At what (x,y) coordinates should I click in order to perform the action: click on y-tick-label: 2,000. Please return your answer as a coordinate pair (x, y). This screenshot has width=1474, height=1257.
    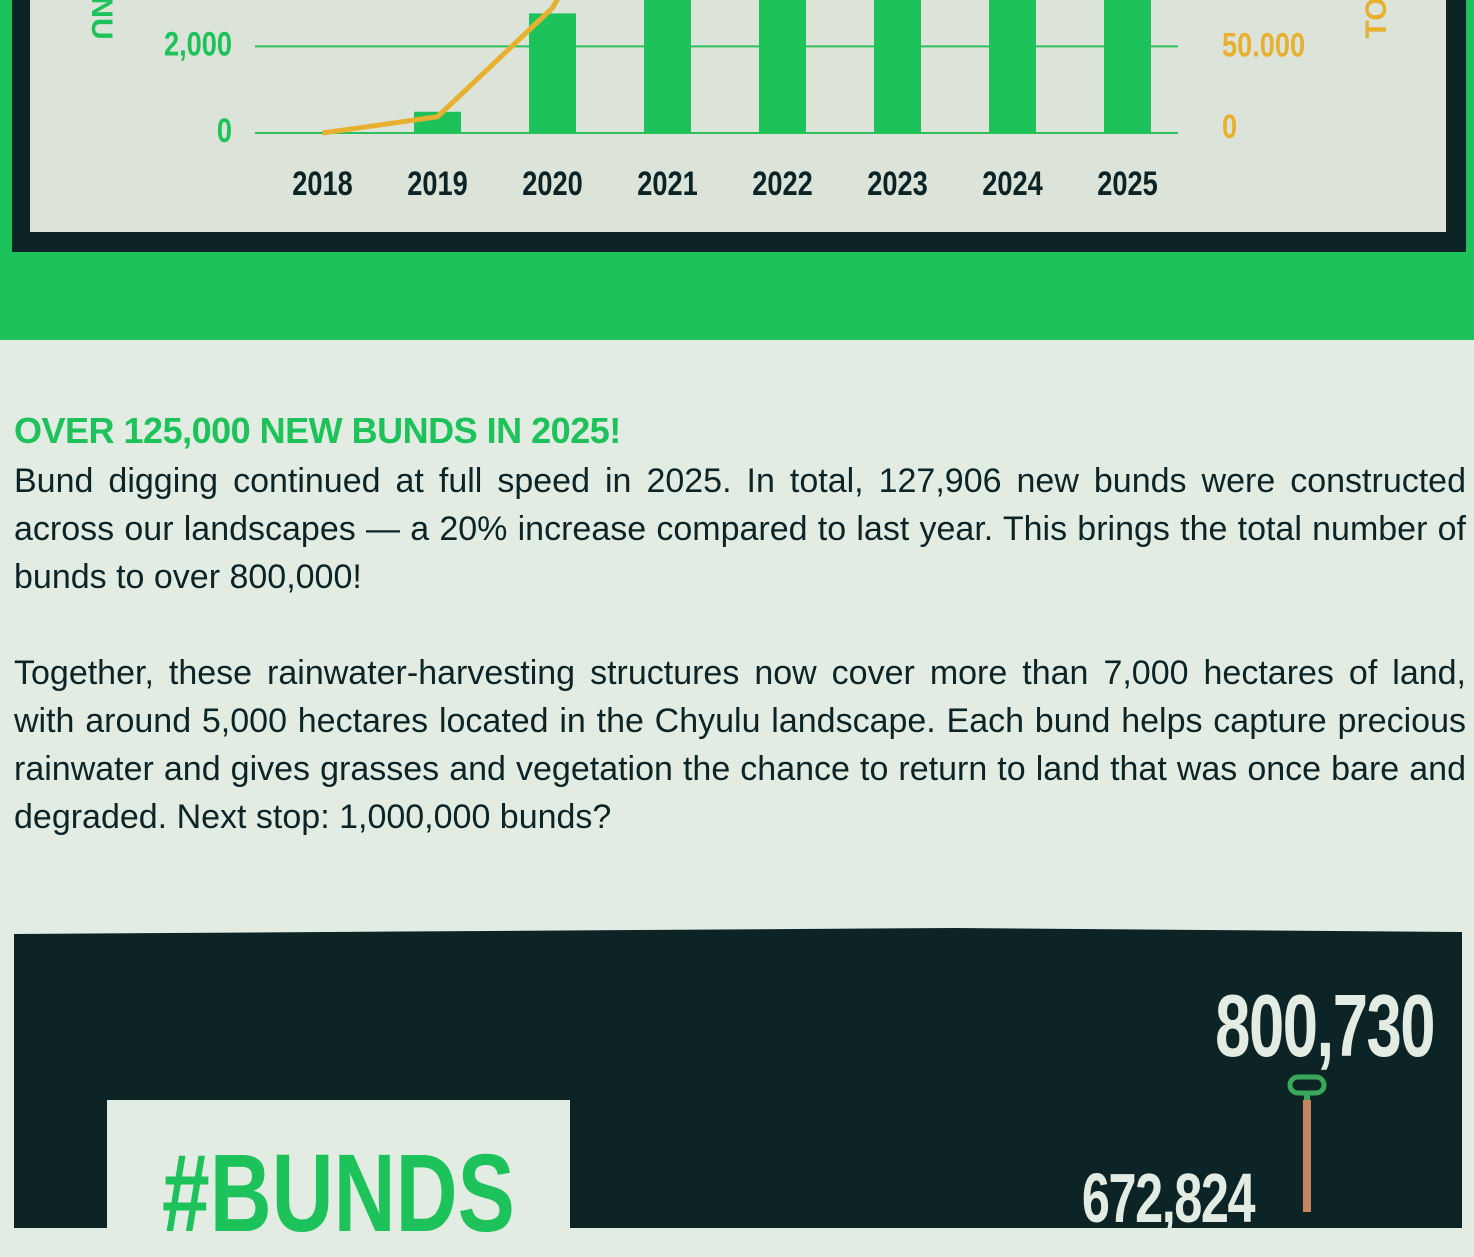
    Looking at the image, I should click on (198, 43).